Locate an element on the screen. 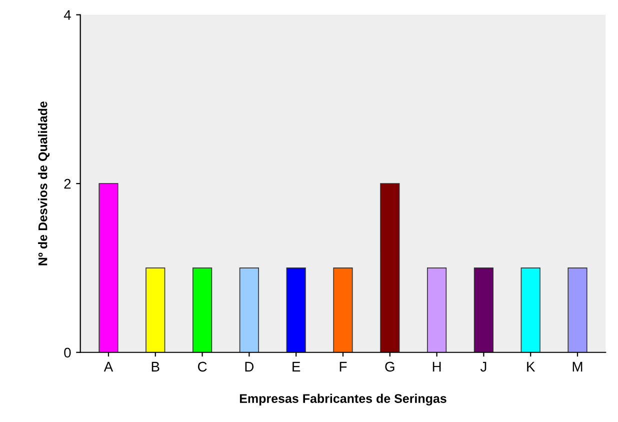 The width and height of the screenshot is (618, 422). x-tick-label: J is located at coordinates (483, 367).